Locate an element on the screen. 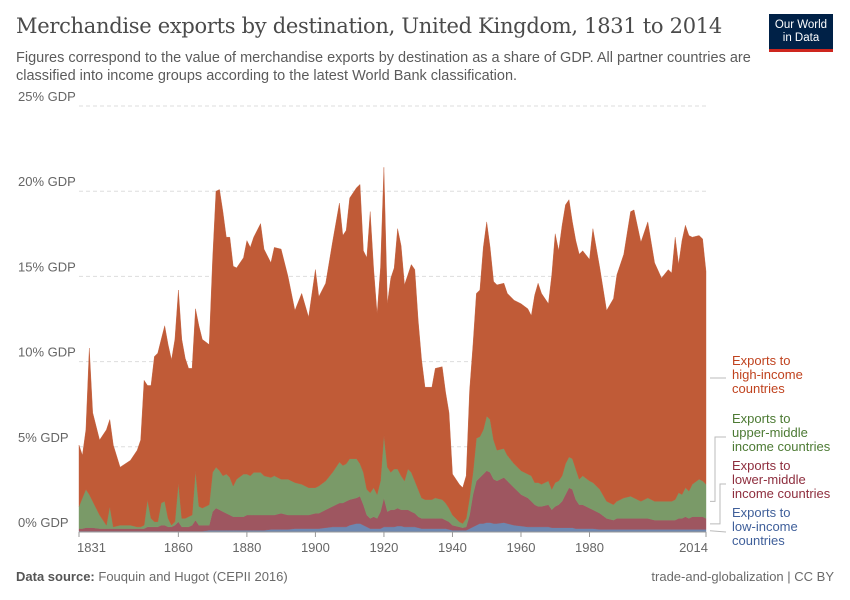 The width and height of the screenshot is (850, 600). y-tick-label: 10% GDP is located at coordinates (47, 352).